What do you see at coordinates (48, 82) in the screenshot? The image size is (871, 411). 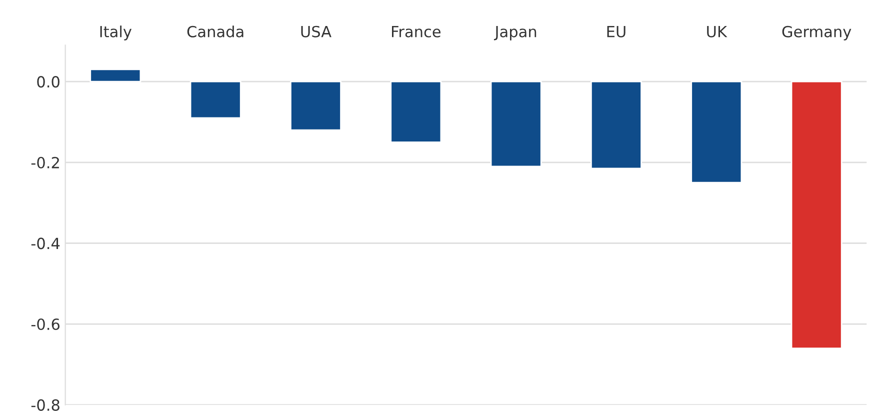 I see `y-tick-label: 0.0` at bounding box center [48, 82].